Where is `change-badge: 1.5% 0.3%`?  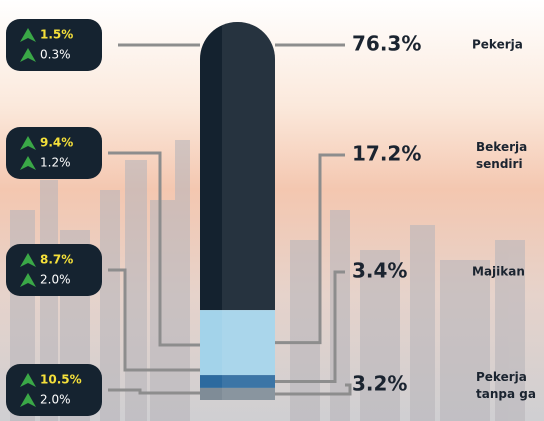 change-badge: 1.5% 0.3% is located at coordinates (54, 45).